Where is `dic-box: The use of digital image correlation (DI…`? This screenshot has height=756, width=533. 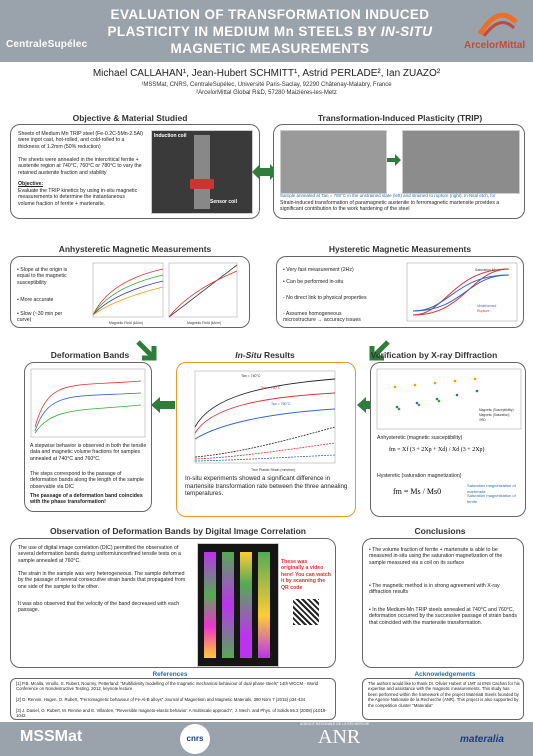
dic-box: The use of digital image correlation (DI… is located at coordinates (173, 603).